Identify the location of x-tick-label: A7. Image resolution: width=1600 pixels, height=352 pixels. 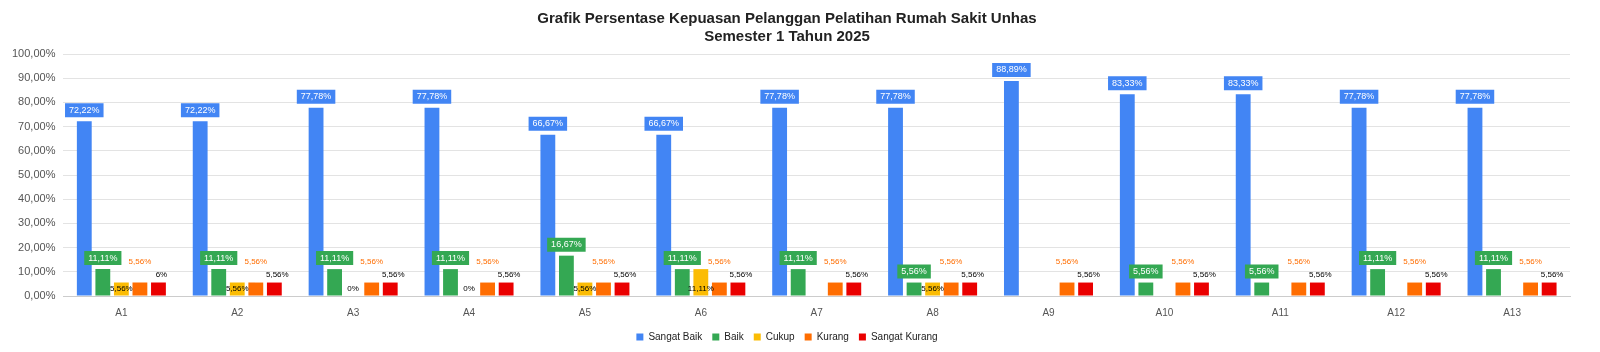
(817, 312).